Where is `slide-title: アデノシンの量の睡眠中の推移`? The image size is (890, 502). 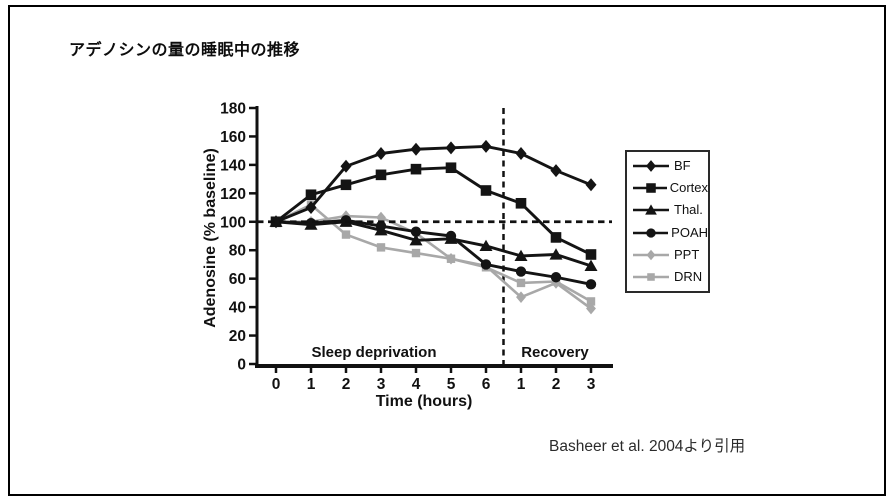
slide-title: アデノシンの量の睡眠中の推移 is located at coordinates (185, 50).